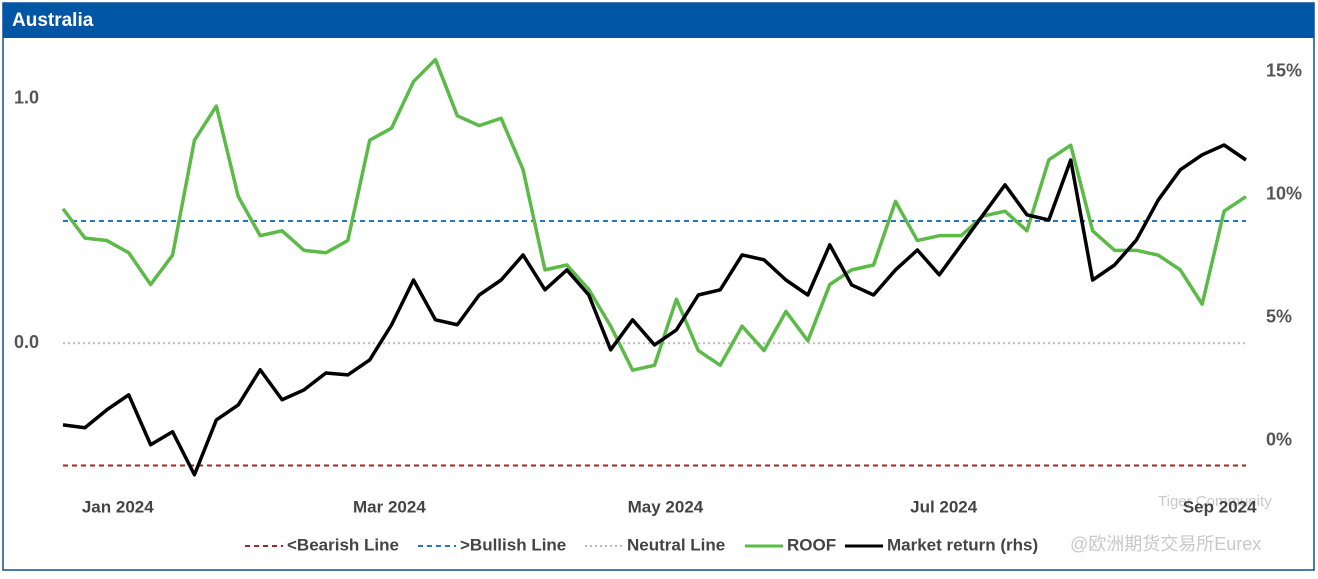  Describe the element at coordinates (26, 97) in the screenshot. I see `y-tick-label: 1.0` at that location.